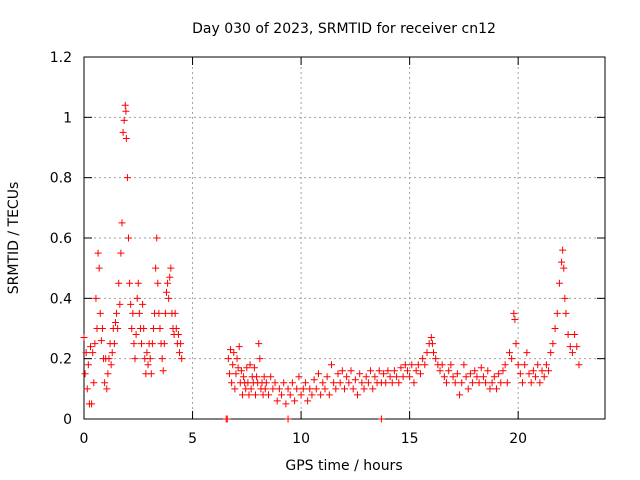 The image size is (640, 480). Describe the element at coordinates (410, 439) in the screenshot. I see `x-tick-label: 15` at that location.